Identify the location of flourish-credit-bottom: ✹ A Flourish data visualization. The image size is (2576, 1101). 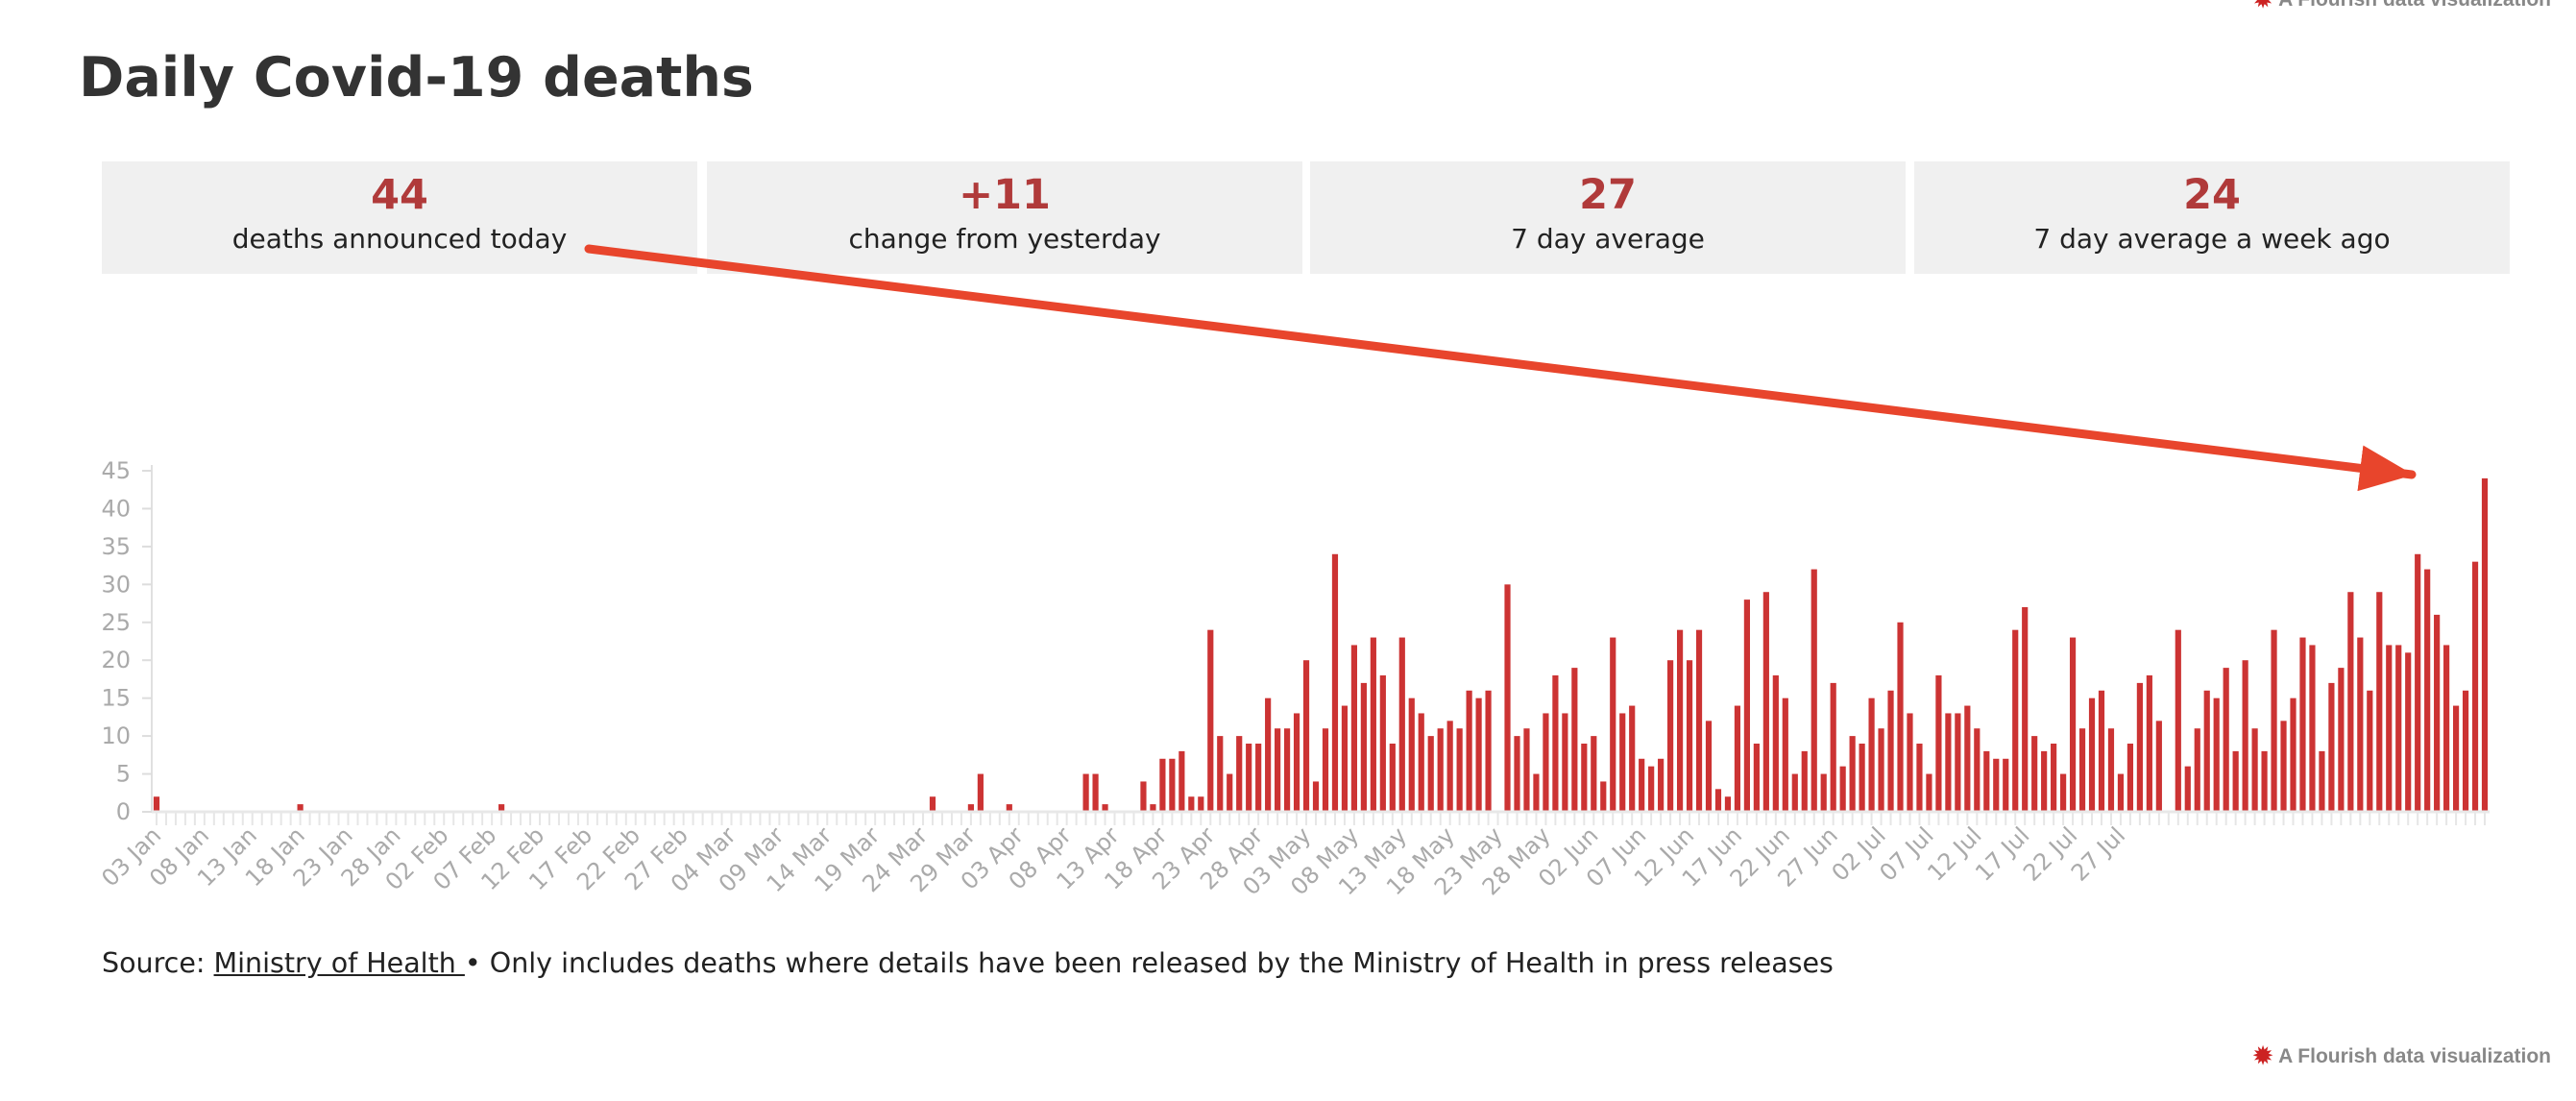
(2402, 1056).